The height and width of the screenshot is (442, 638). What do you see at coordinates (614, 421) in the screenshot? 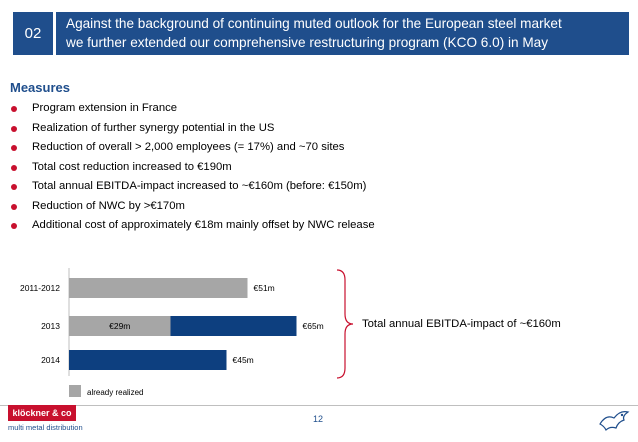
I see `mascot-icon` at bounding box center [614, 421].